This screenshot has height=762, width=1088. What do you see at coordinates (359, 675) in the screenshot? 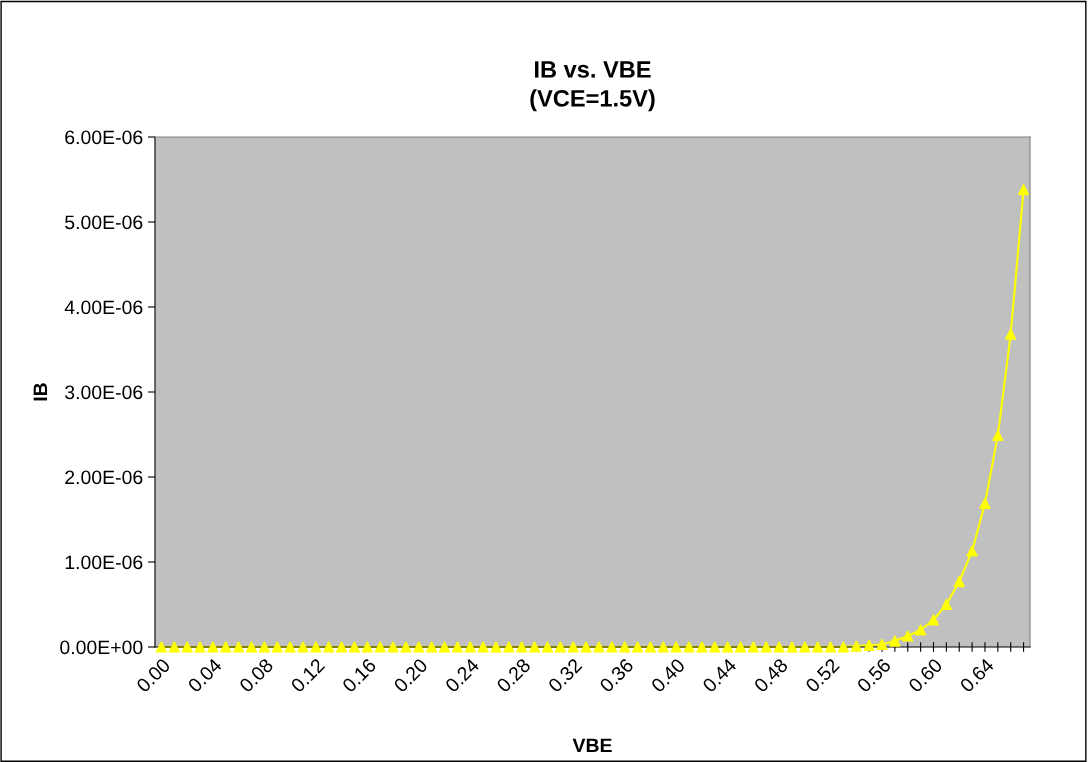
I see `x-tick-label: 0.16` at bounding box center [359, 675].